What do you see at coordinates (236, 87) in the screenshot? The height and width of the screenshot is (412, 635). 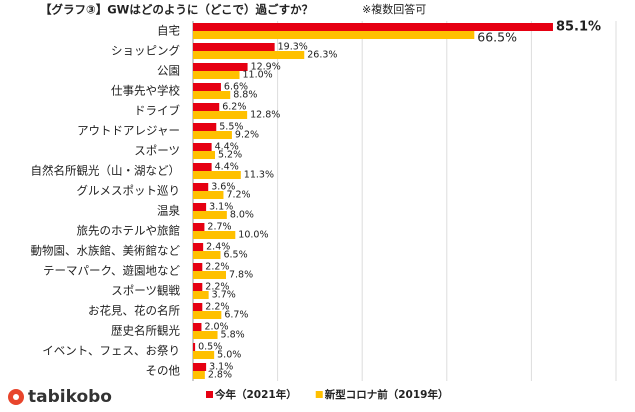 I see `value-label: 6.6%` at bounding box center [236, 87].